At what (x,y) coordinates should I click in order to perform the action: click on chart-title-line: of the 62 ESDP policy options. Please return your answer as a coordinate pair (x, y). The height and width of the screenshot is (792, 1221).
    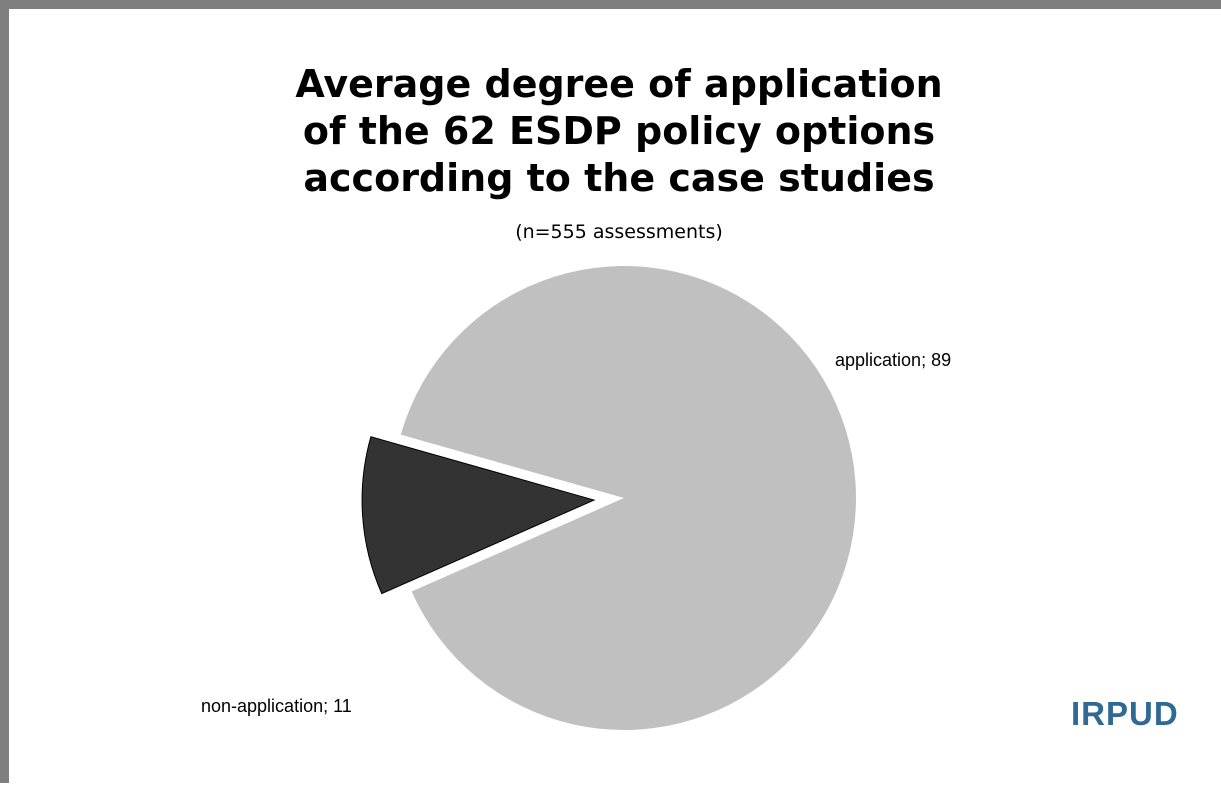
    Looking at the image, I should click on (619, 131).